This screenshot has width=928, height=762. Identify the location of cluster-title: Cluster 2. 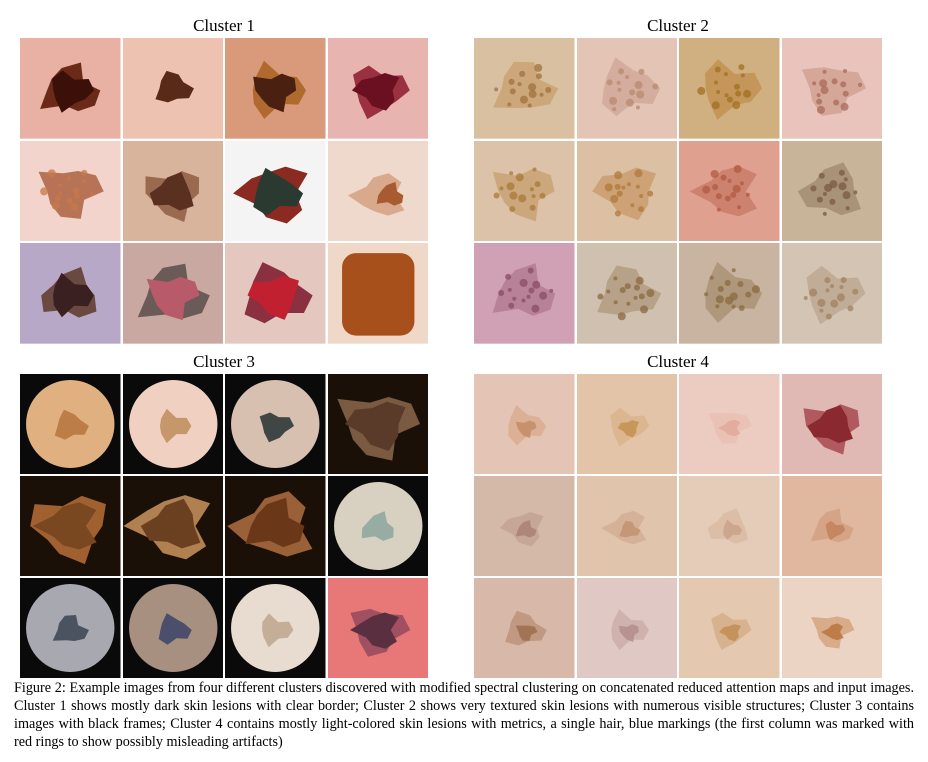
(678, 25).